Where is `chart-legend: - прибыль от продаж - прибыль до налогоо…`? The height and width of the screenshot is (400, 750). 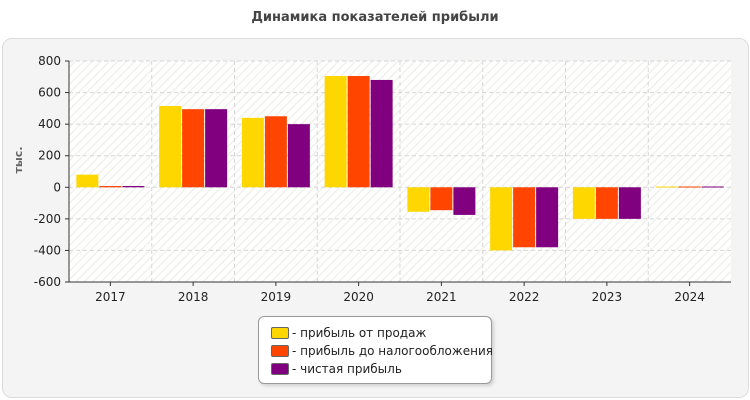
chart-legend: - прибыль от продаж - прибыль до налогоо… is located at coordinates (375, 350).